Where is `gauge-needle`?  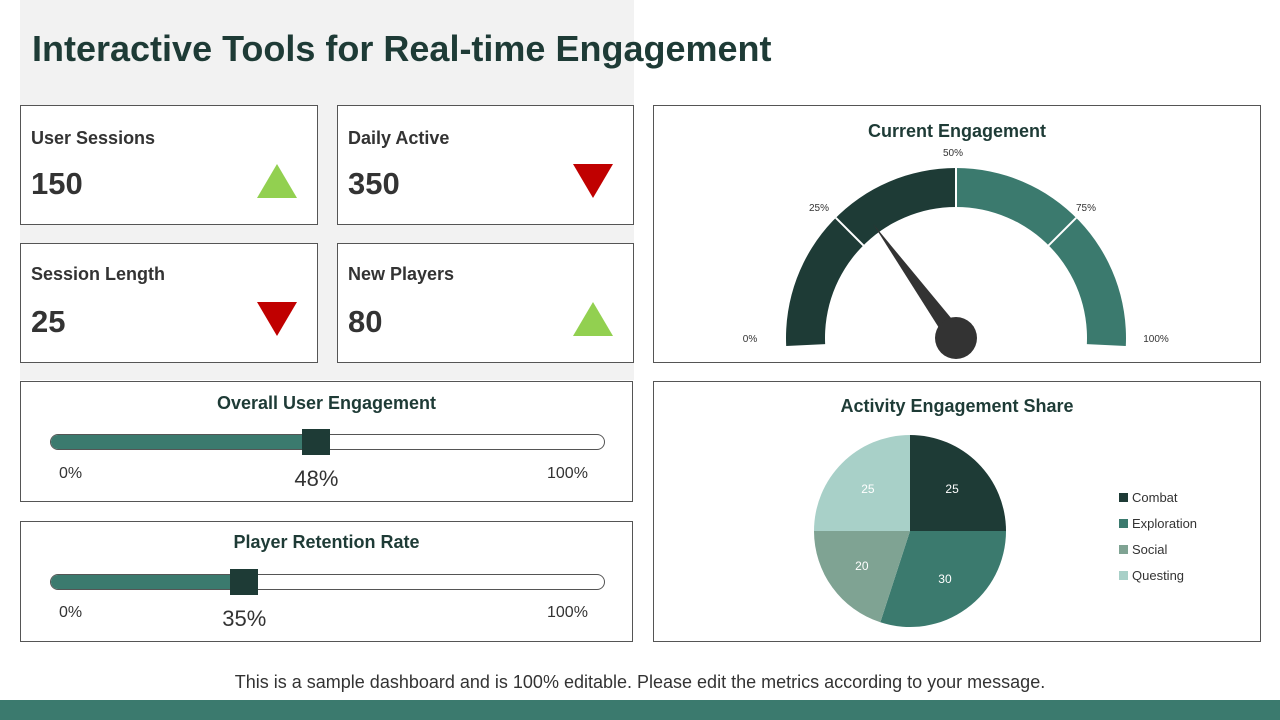 gauge-needle is located at coordinates (918, 283).